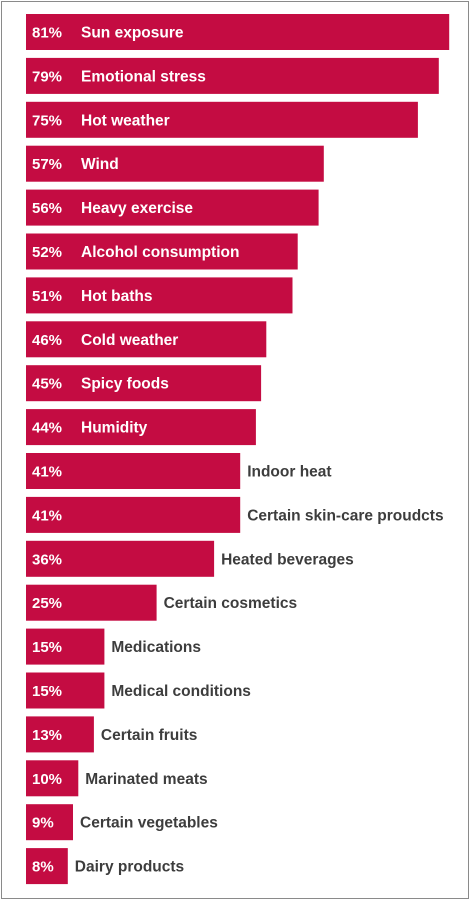 This screenshot has height=900, width=470. I want to click on category-label: Marinated meats, so click(146, 779).